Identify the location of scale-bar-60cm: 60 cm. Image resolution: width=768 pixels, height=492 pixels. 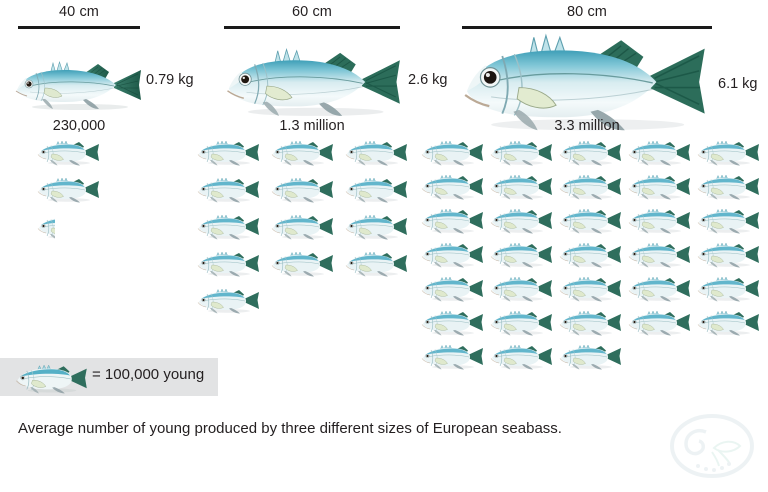
(312, 17).